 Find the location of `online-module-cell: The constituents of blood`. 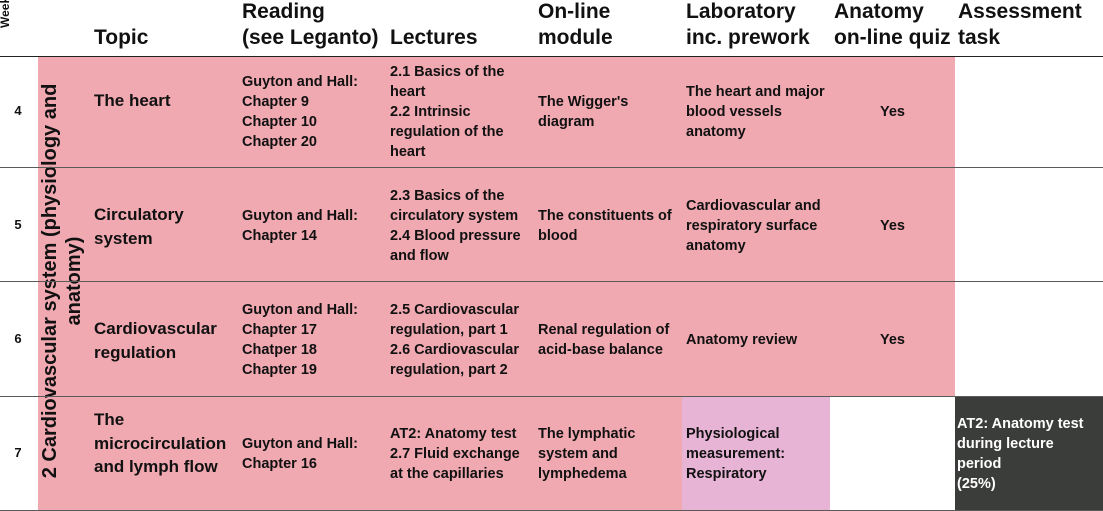

online-module-cell: The constituents of blood is located at coordinates (605, 226).